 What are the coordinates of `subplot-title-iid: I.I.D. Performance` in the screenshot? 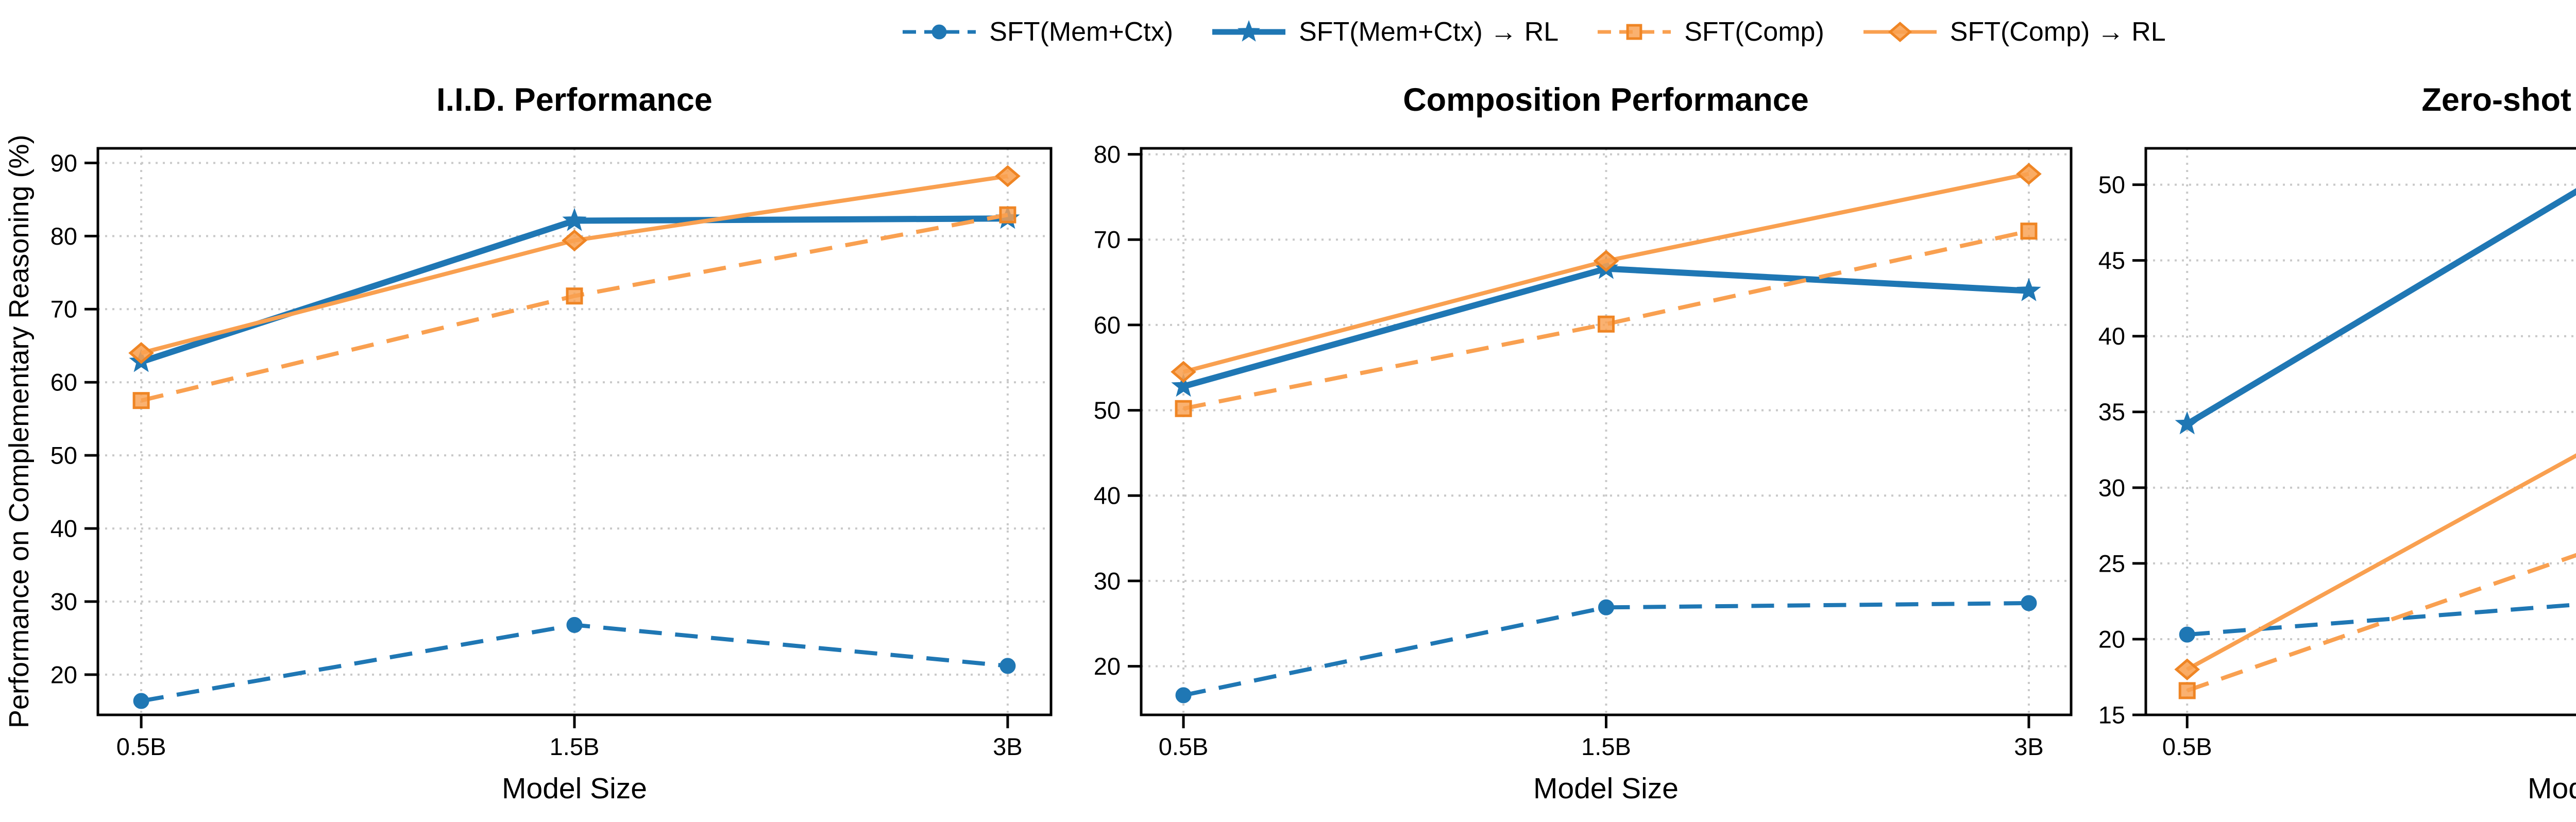 It's located at (574, 100).